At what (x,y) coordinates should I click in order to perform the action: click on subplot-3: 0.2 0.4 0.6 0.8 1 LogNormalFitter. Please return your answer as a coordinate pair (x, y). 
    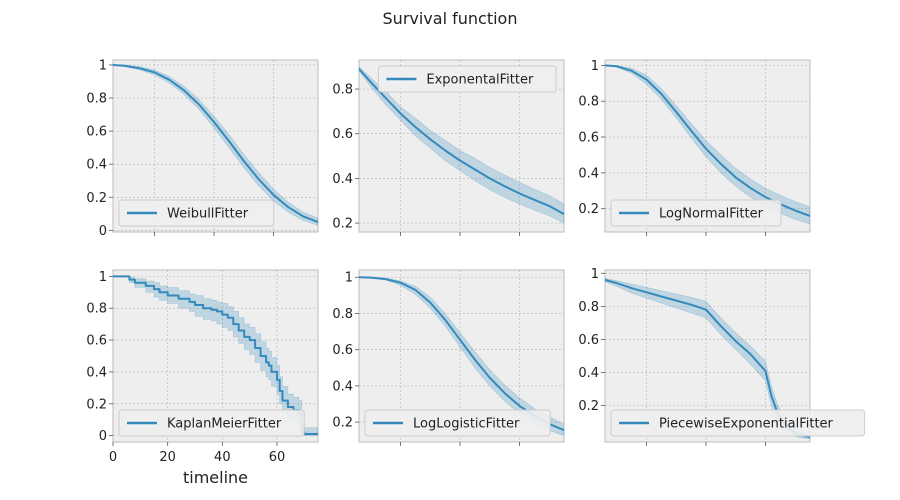
    Looking at the image, I should click on (694, 147).